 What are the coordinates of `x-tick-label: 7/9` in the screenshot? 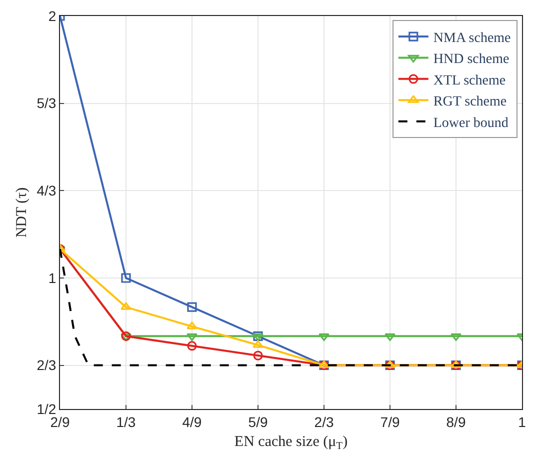 It's located at (390, 422).